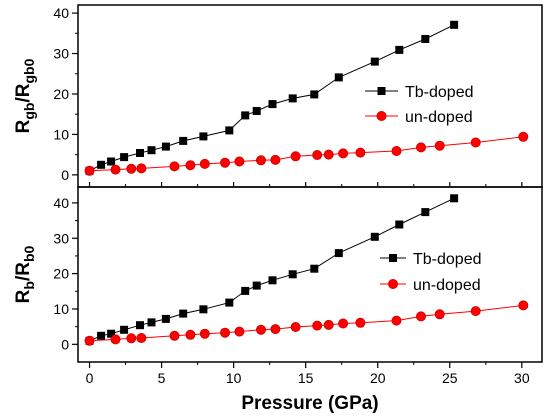 The width and height of the screenshot is (550, 420). Describe the element at coordinates (61, 309) in the screenshot. I see `y-tick-label: 10` at that location.